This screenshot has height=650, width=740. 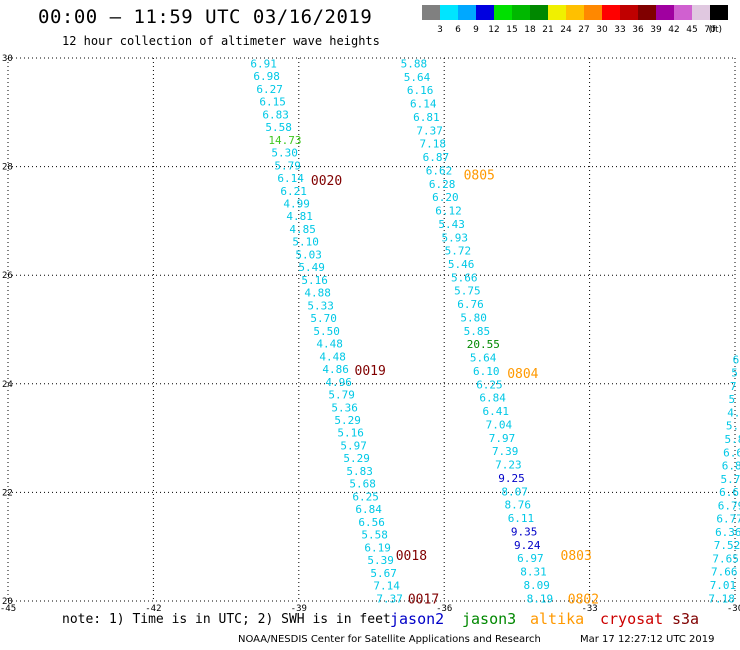 I want to click on swh-value: 6.98, so click(x=266, y=76).